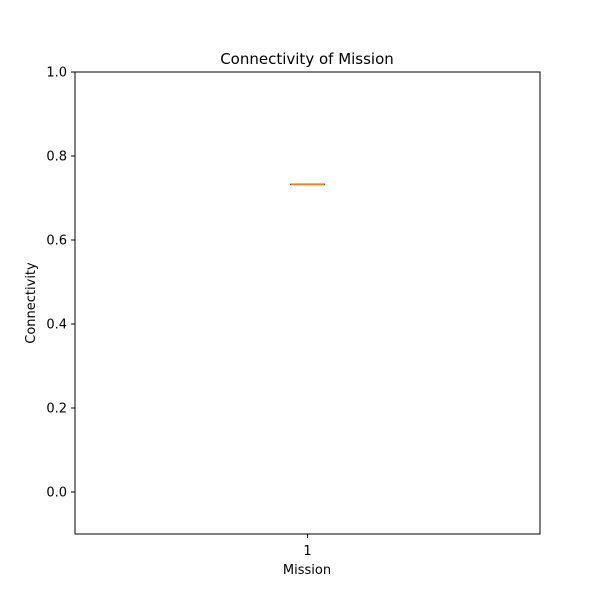  I want to click on y-tick-label: 0.6, so click(56, 241).